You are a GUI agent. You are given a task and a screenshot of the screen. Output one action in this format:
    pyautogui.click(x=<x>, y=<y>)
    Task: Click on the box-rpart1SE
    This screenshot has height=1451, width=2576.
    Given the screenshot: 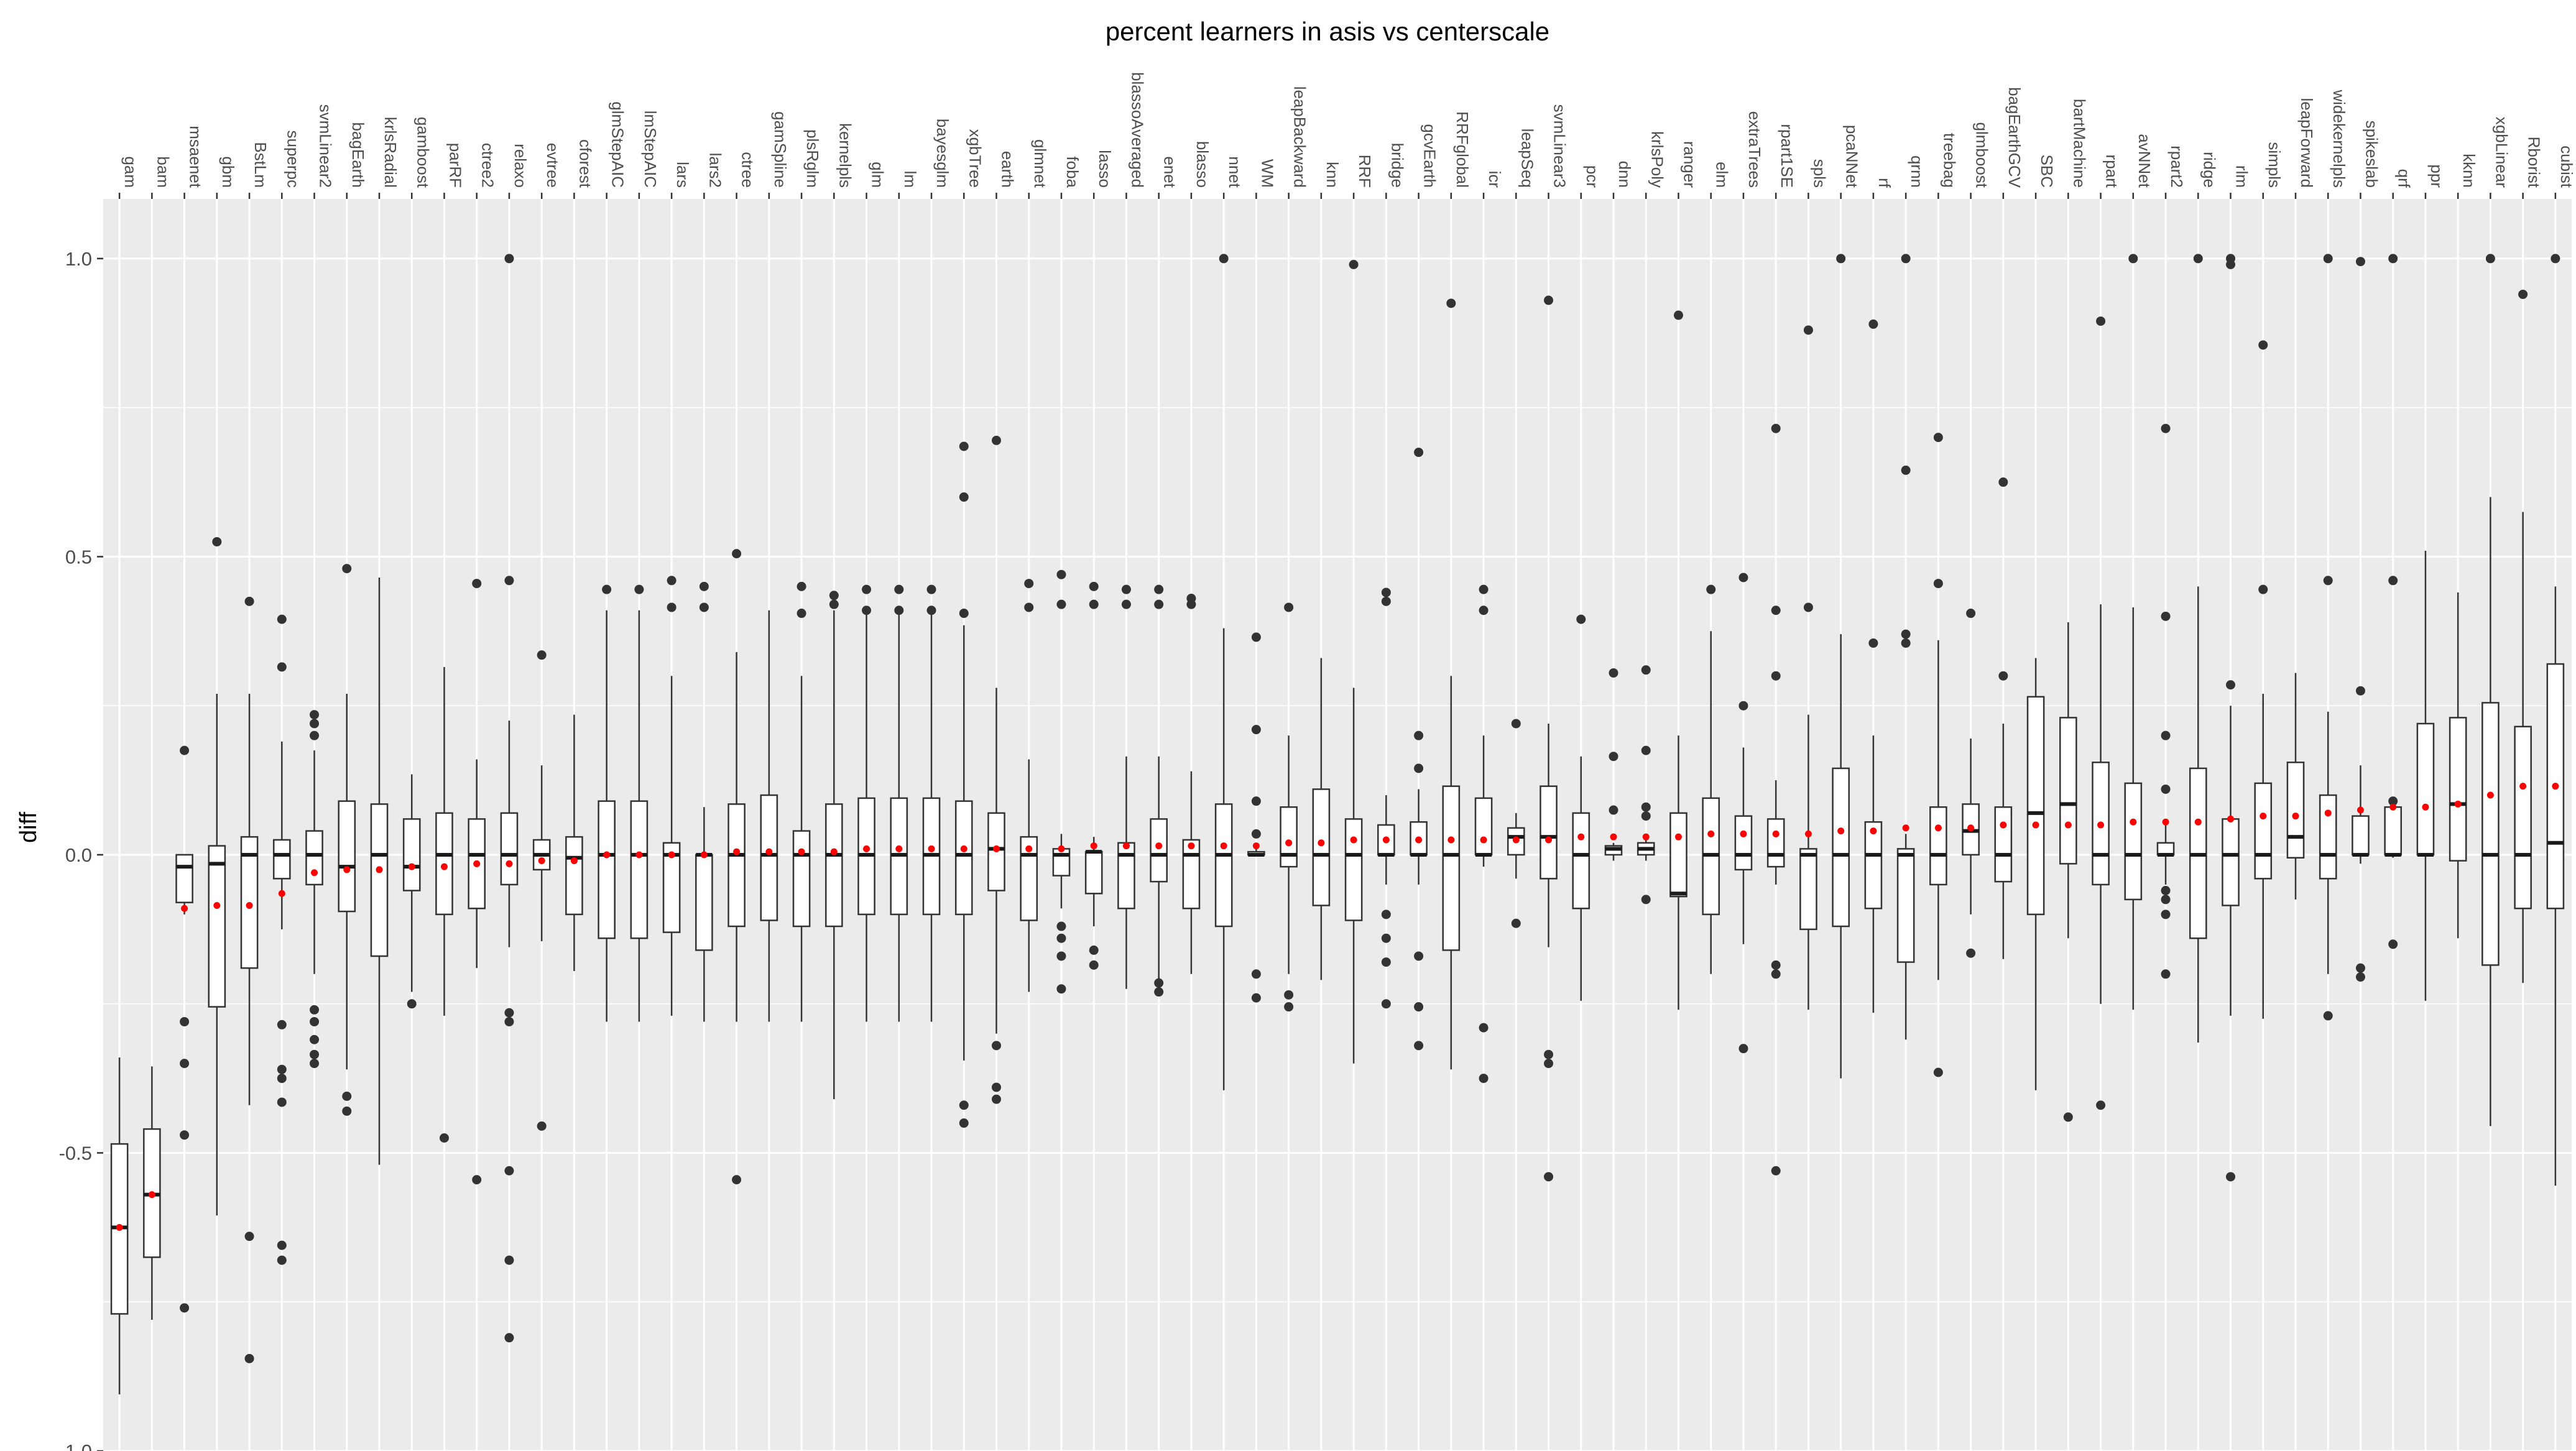 What is the action you would take?
    pyautogui.click(x=1775, y=799)
    